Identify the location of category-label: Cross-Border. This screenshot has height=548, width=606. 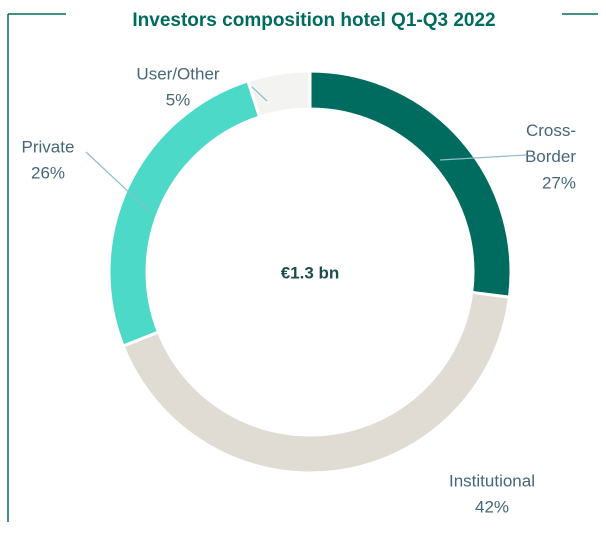
(550, 143).